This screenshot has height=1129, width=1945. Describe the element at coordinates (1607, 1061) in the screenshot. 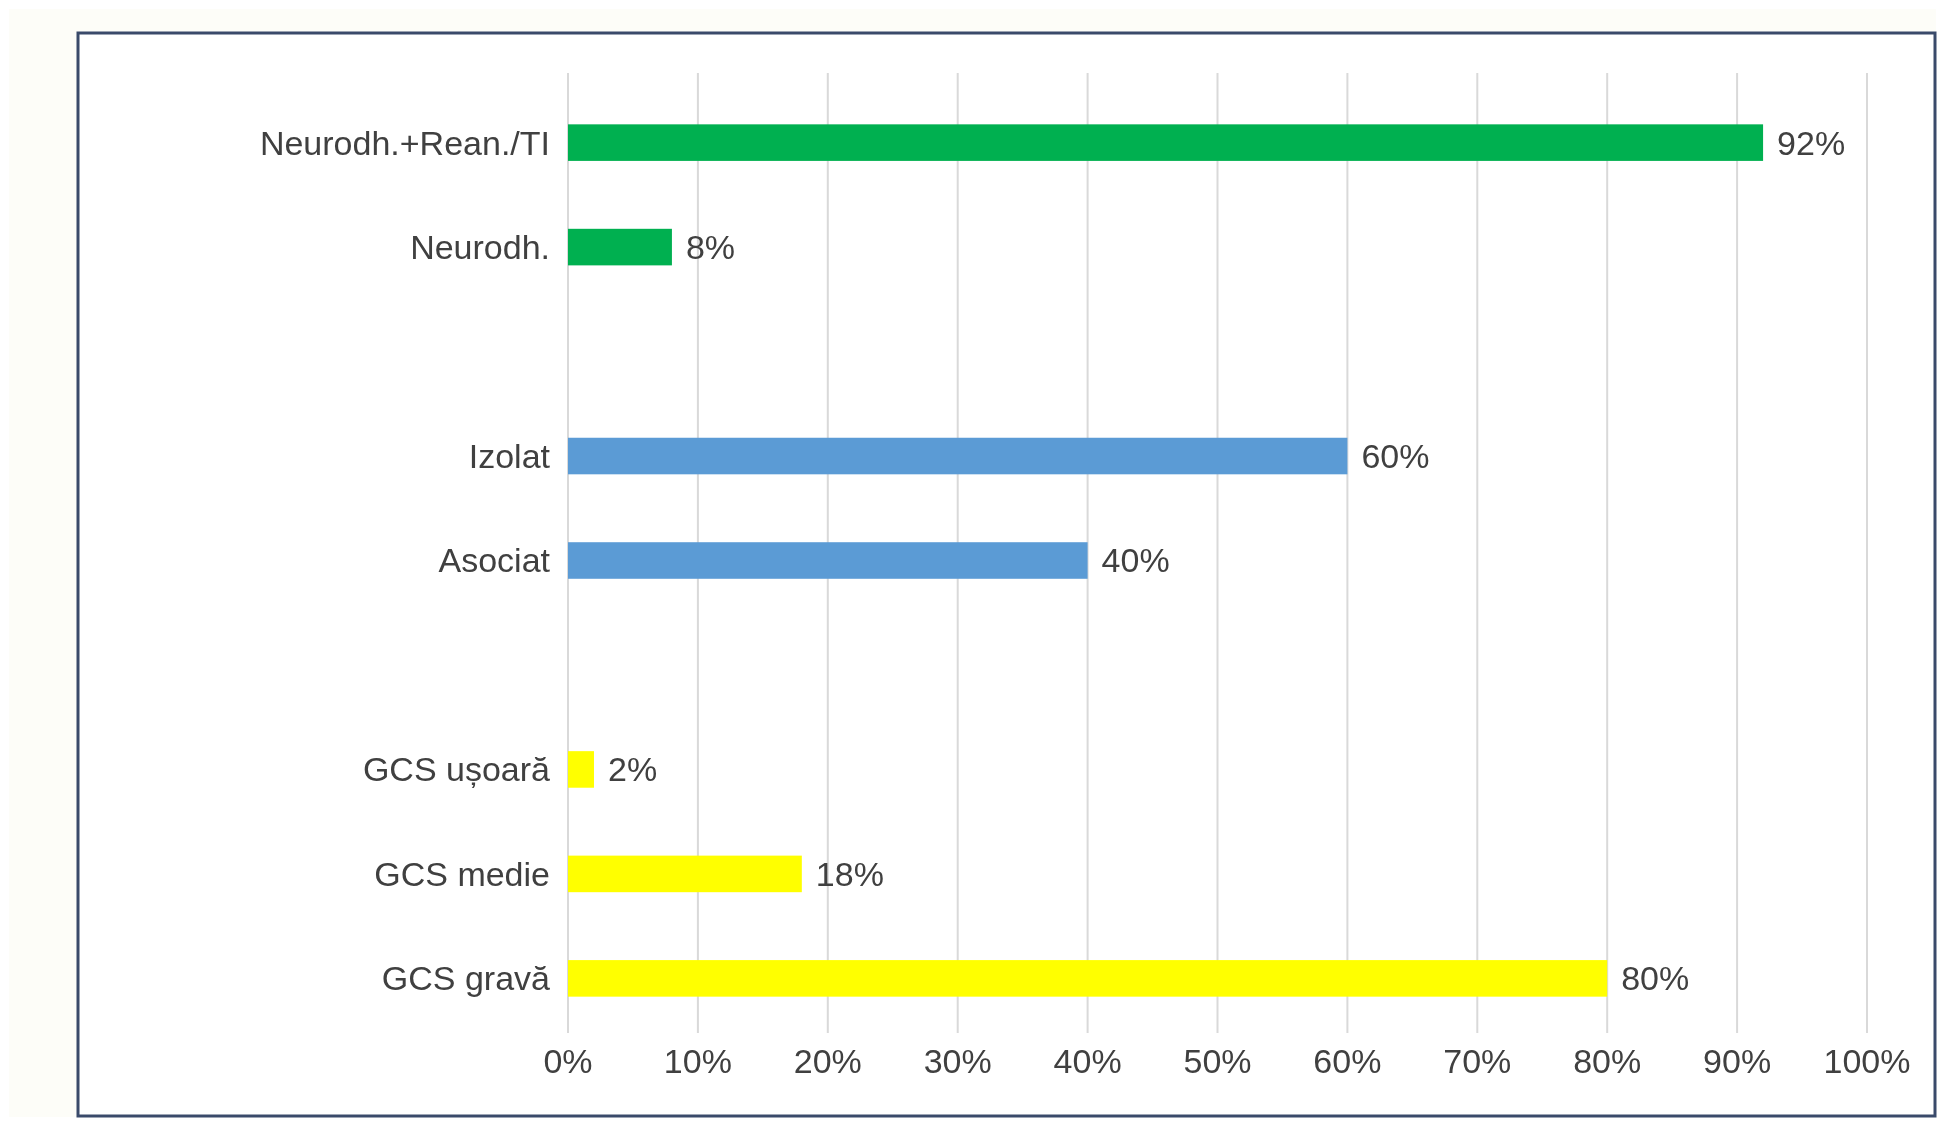

I see `x-tick-label: 80%` at that location.